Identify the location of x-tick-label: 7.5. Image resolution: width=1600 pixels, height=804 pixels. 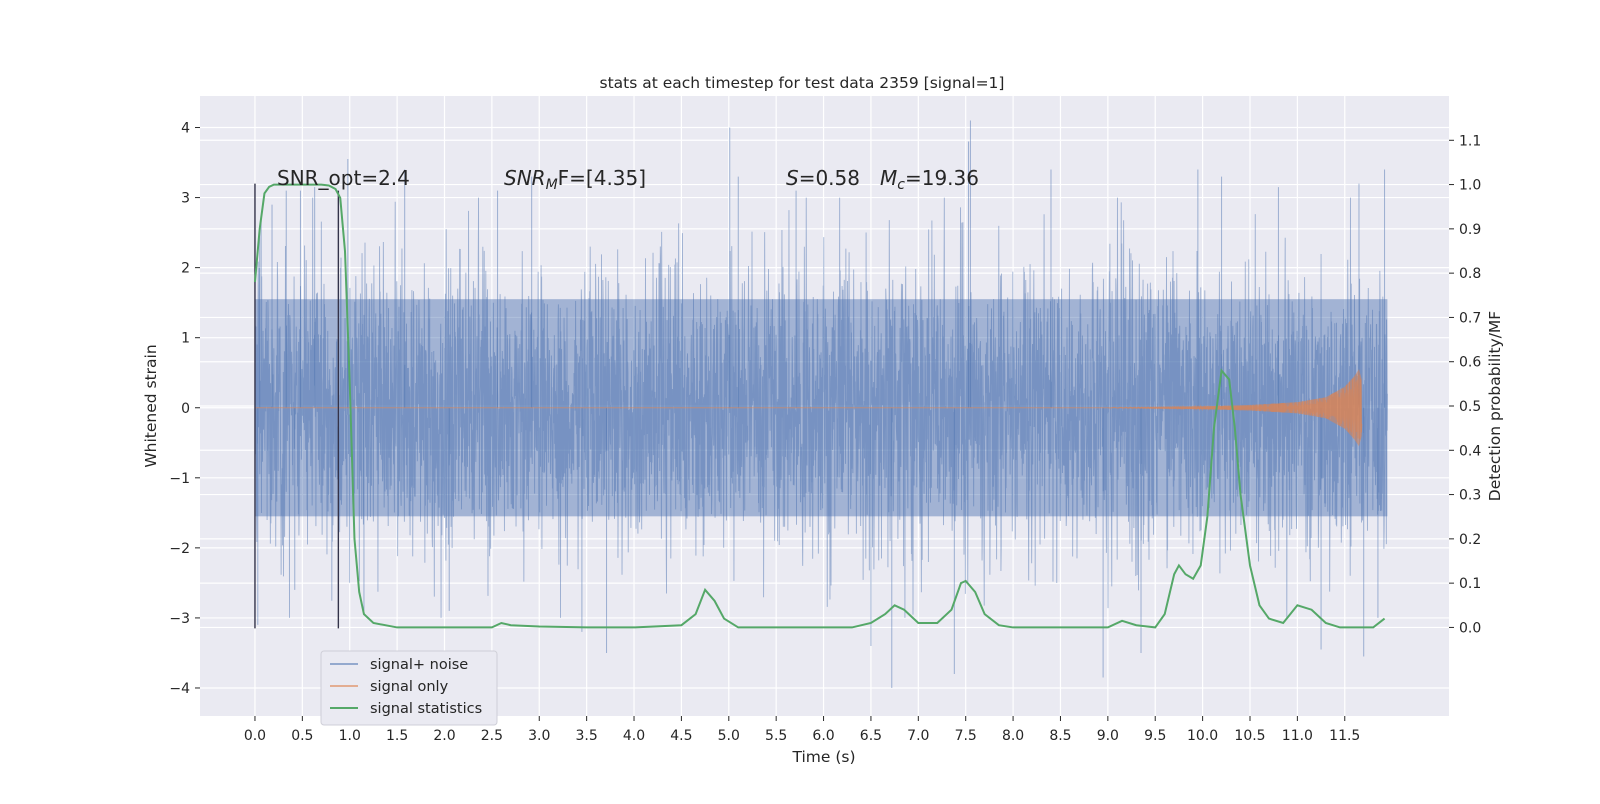
(966, 736).